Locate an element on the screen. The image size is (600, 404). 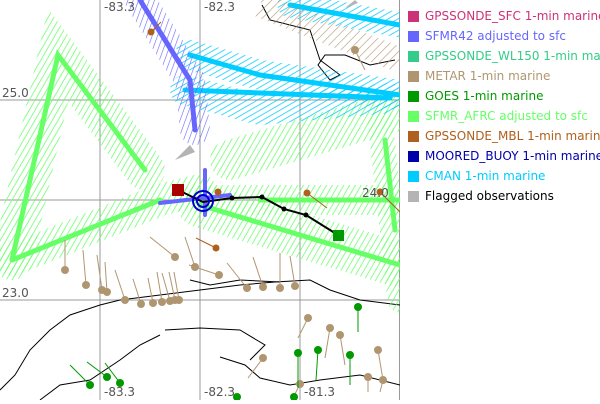
legend-item: GPSSONDE_WL150 1-min marine is located at coordinates (504, 56).